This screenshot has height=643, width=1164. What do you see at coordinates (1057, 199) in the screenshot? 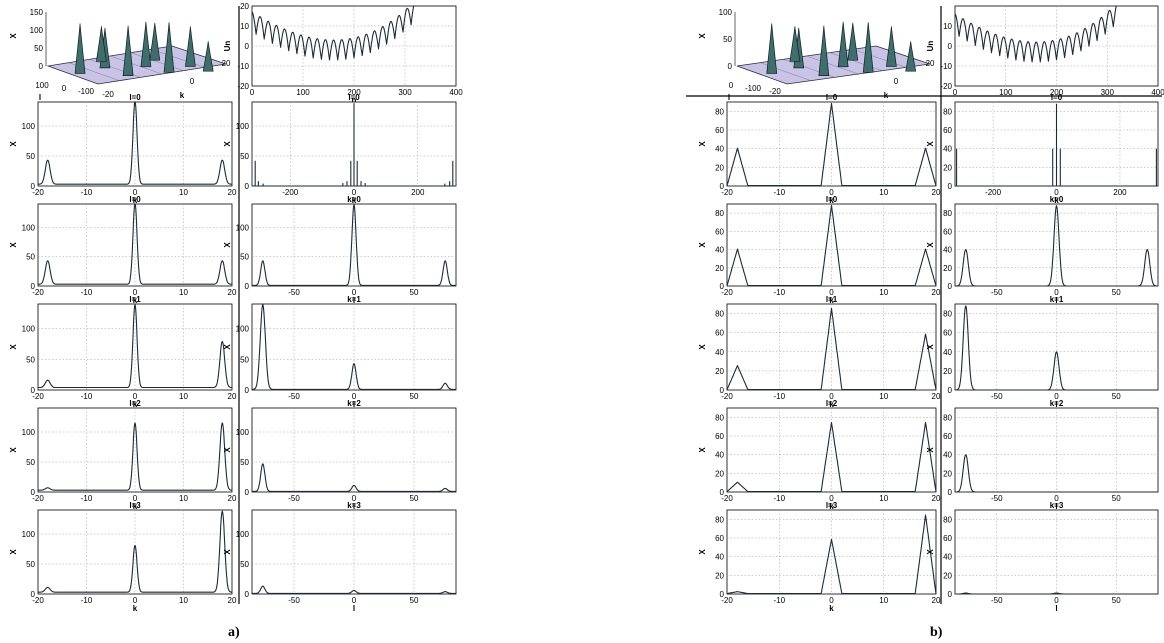
I see `plot-title: k=0` at bounding box center [1057, 199].